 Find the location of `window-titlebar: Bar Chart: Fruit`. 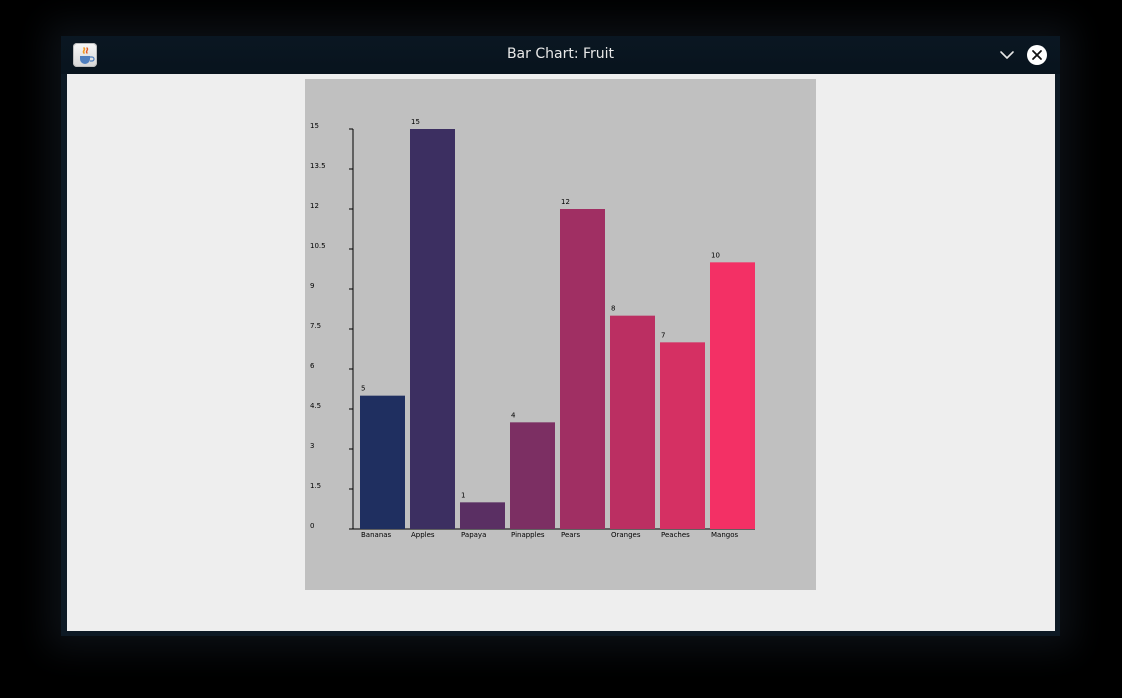

window-titlebar: Bar Chart: Fruit is located at coordinates (560, 55).